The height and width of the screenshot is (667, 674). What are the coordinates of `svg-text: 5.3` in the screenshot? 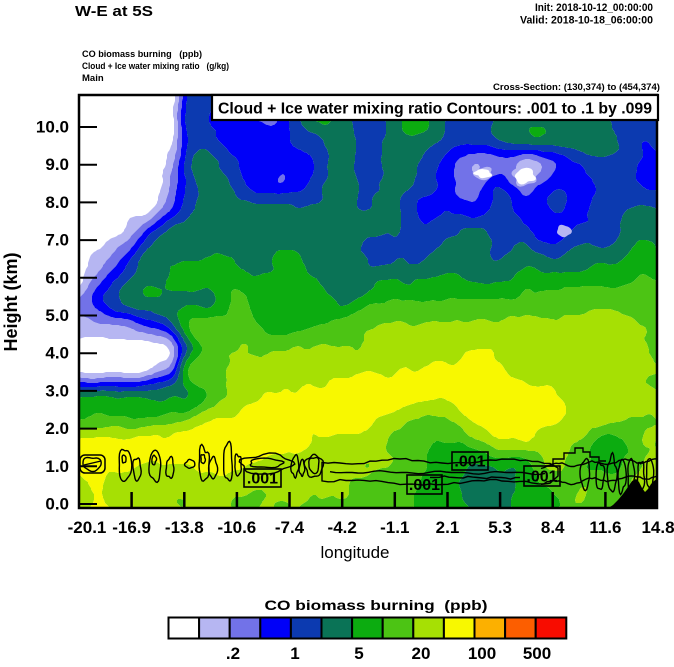 It's located at (500, 527).